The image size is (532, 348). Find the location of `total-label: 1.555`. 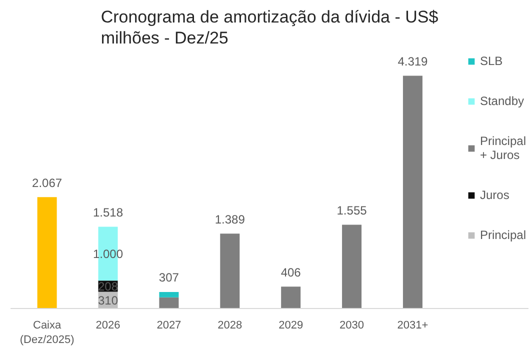

total-label: 1.555 is located at coordinates (352, 210).